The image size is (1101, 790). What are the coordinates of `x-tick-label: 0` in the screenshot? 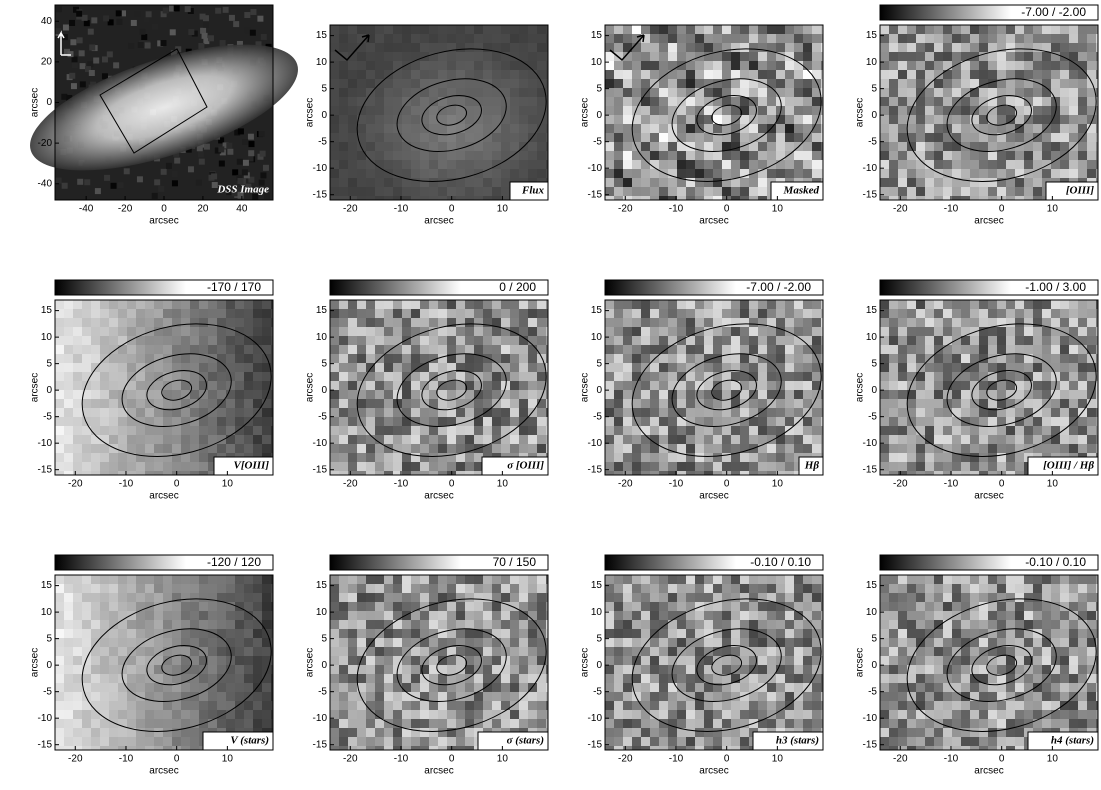 It's located at (164, 209).